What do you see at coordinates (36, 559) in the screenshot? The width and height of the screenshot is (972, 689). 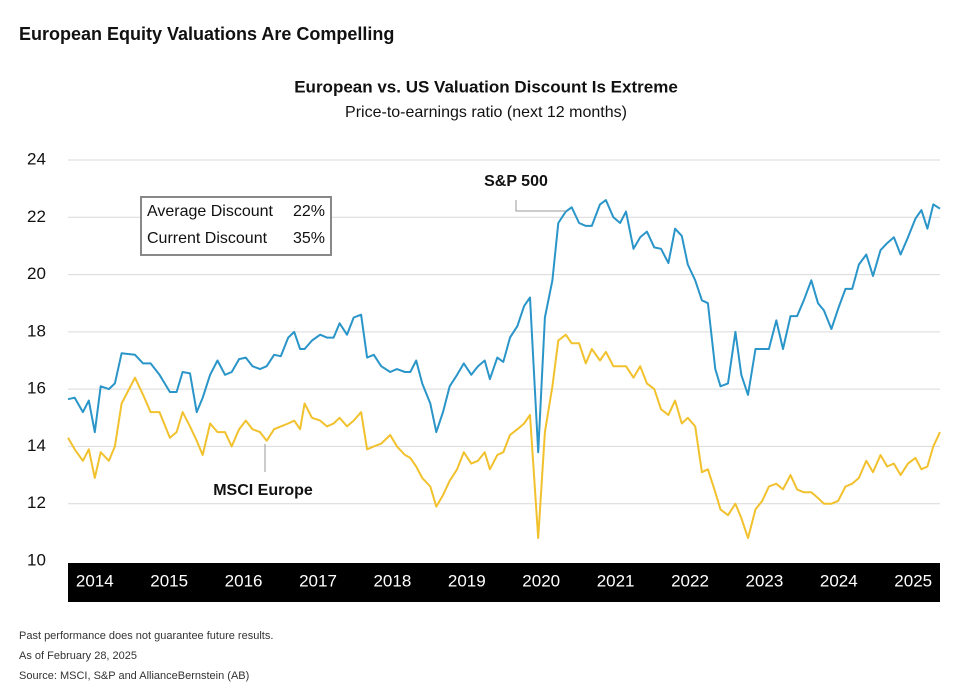 I see `y-tick-label: 10` at bounding box center [36, 559].